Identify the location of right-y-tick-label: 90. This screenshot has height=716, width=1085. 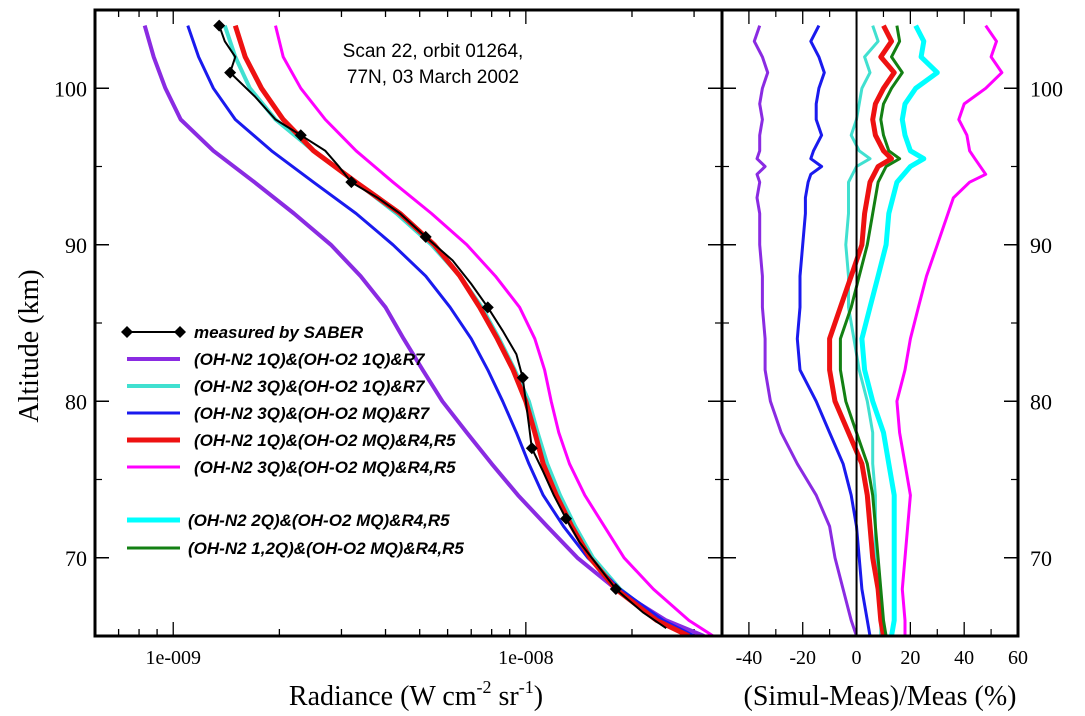
(1041, 245).